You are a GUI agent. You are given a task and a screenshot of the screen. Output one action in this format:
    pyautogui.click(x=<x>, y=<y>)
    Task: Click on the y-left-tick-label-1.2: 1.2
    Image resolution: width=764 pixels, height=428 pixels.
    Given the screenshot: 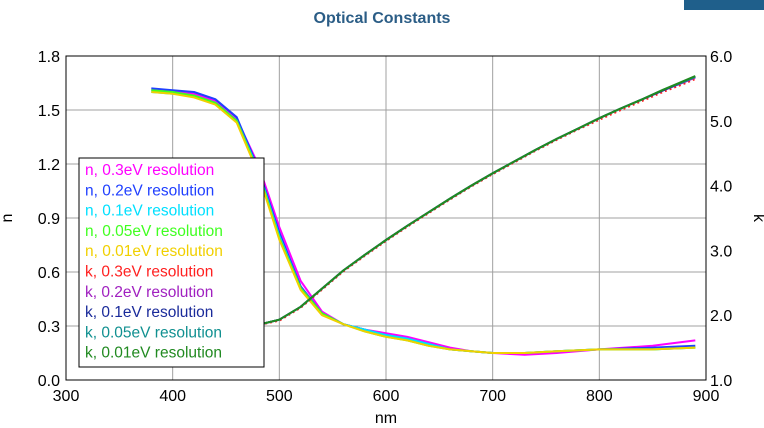 What is the action you would take?
    pyautogui.click(x=49, y=165)
    